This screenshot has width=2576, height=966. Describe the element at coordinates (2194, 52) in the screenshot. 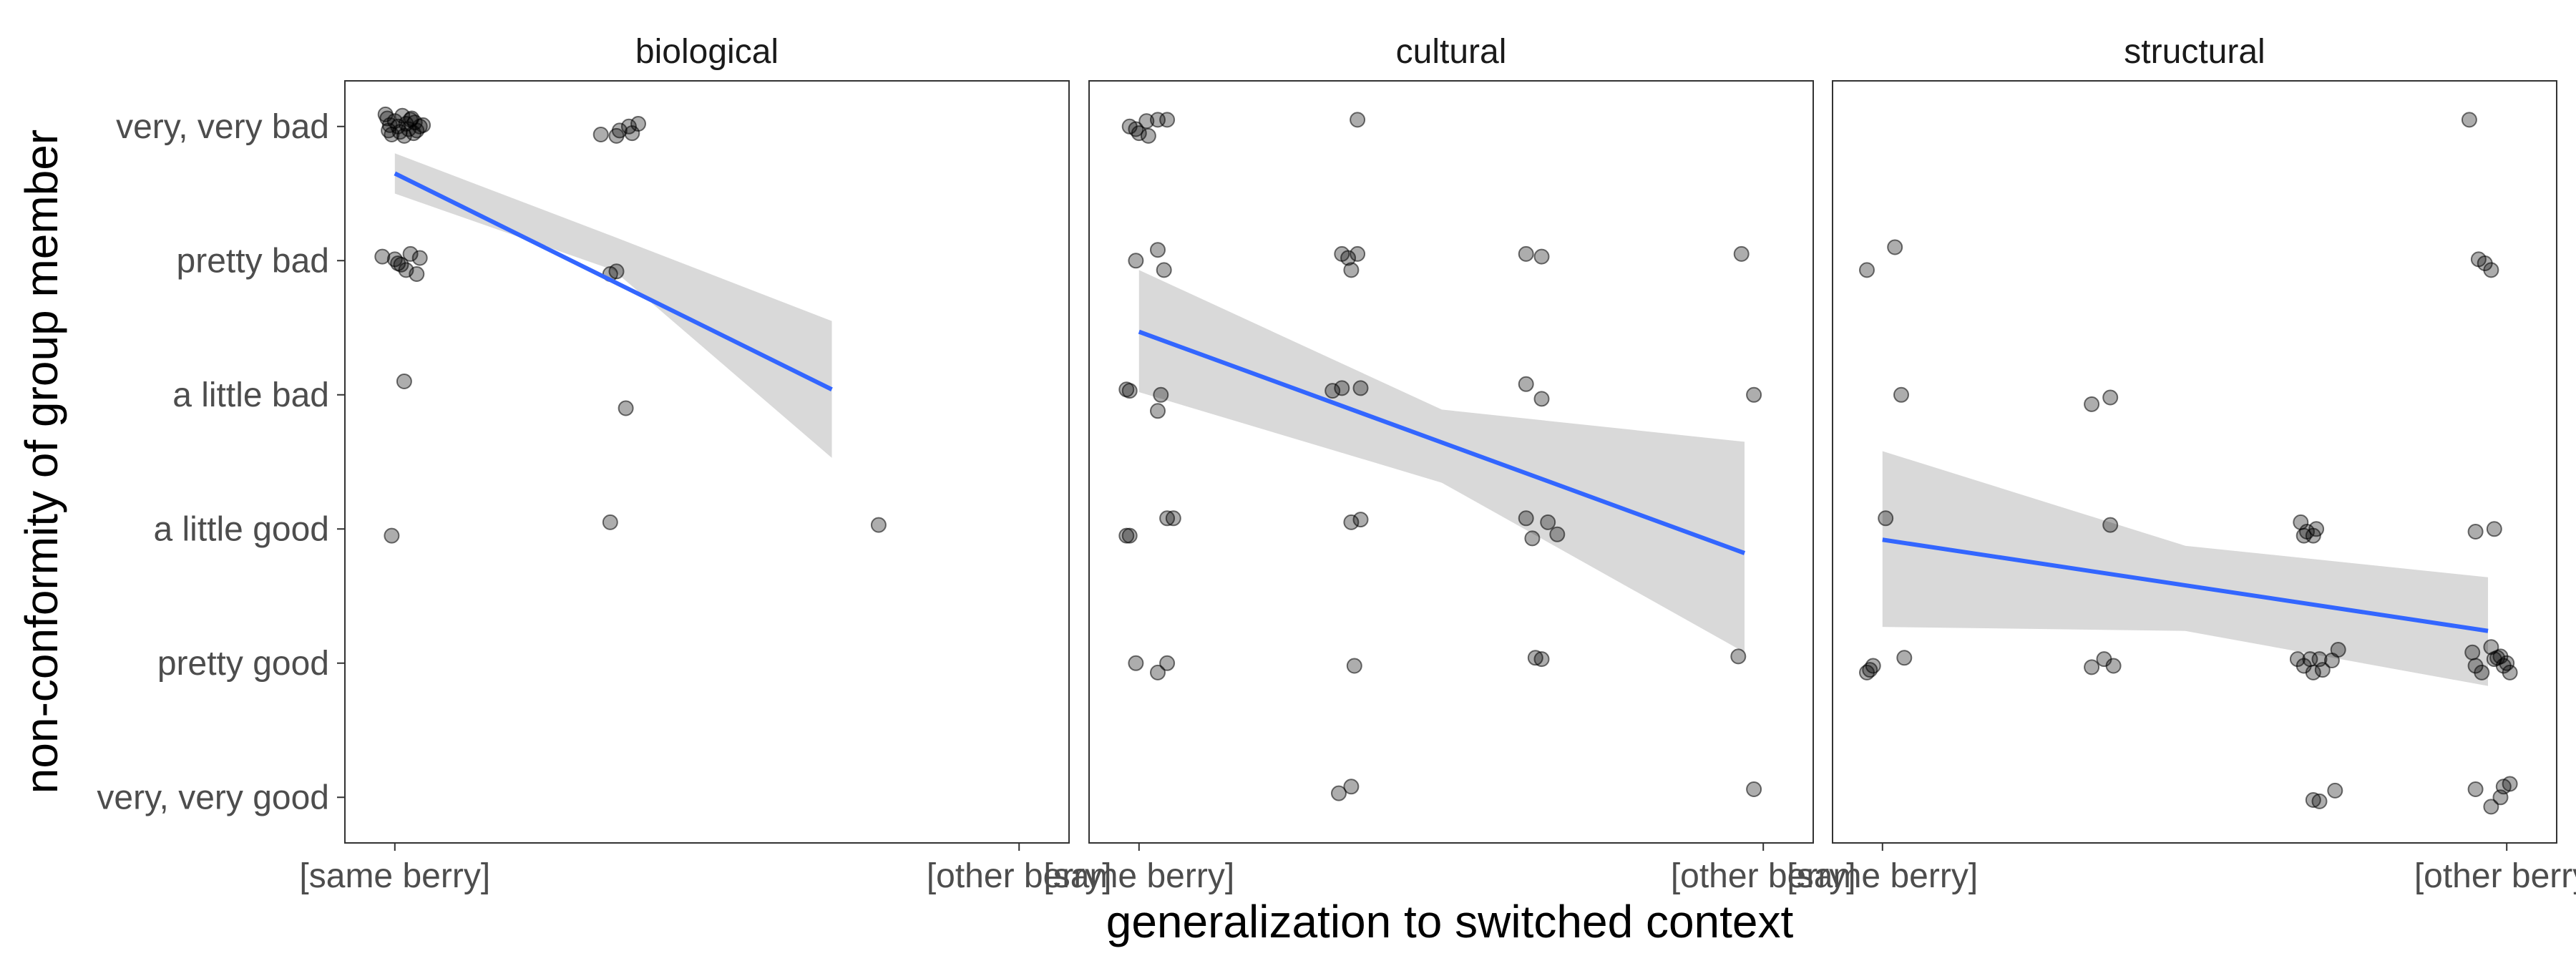

I see `panel-title-structural: structural` at that location.